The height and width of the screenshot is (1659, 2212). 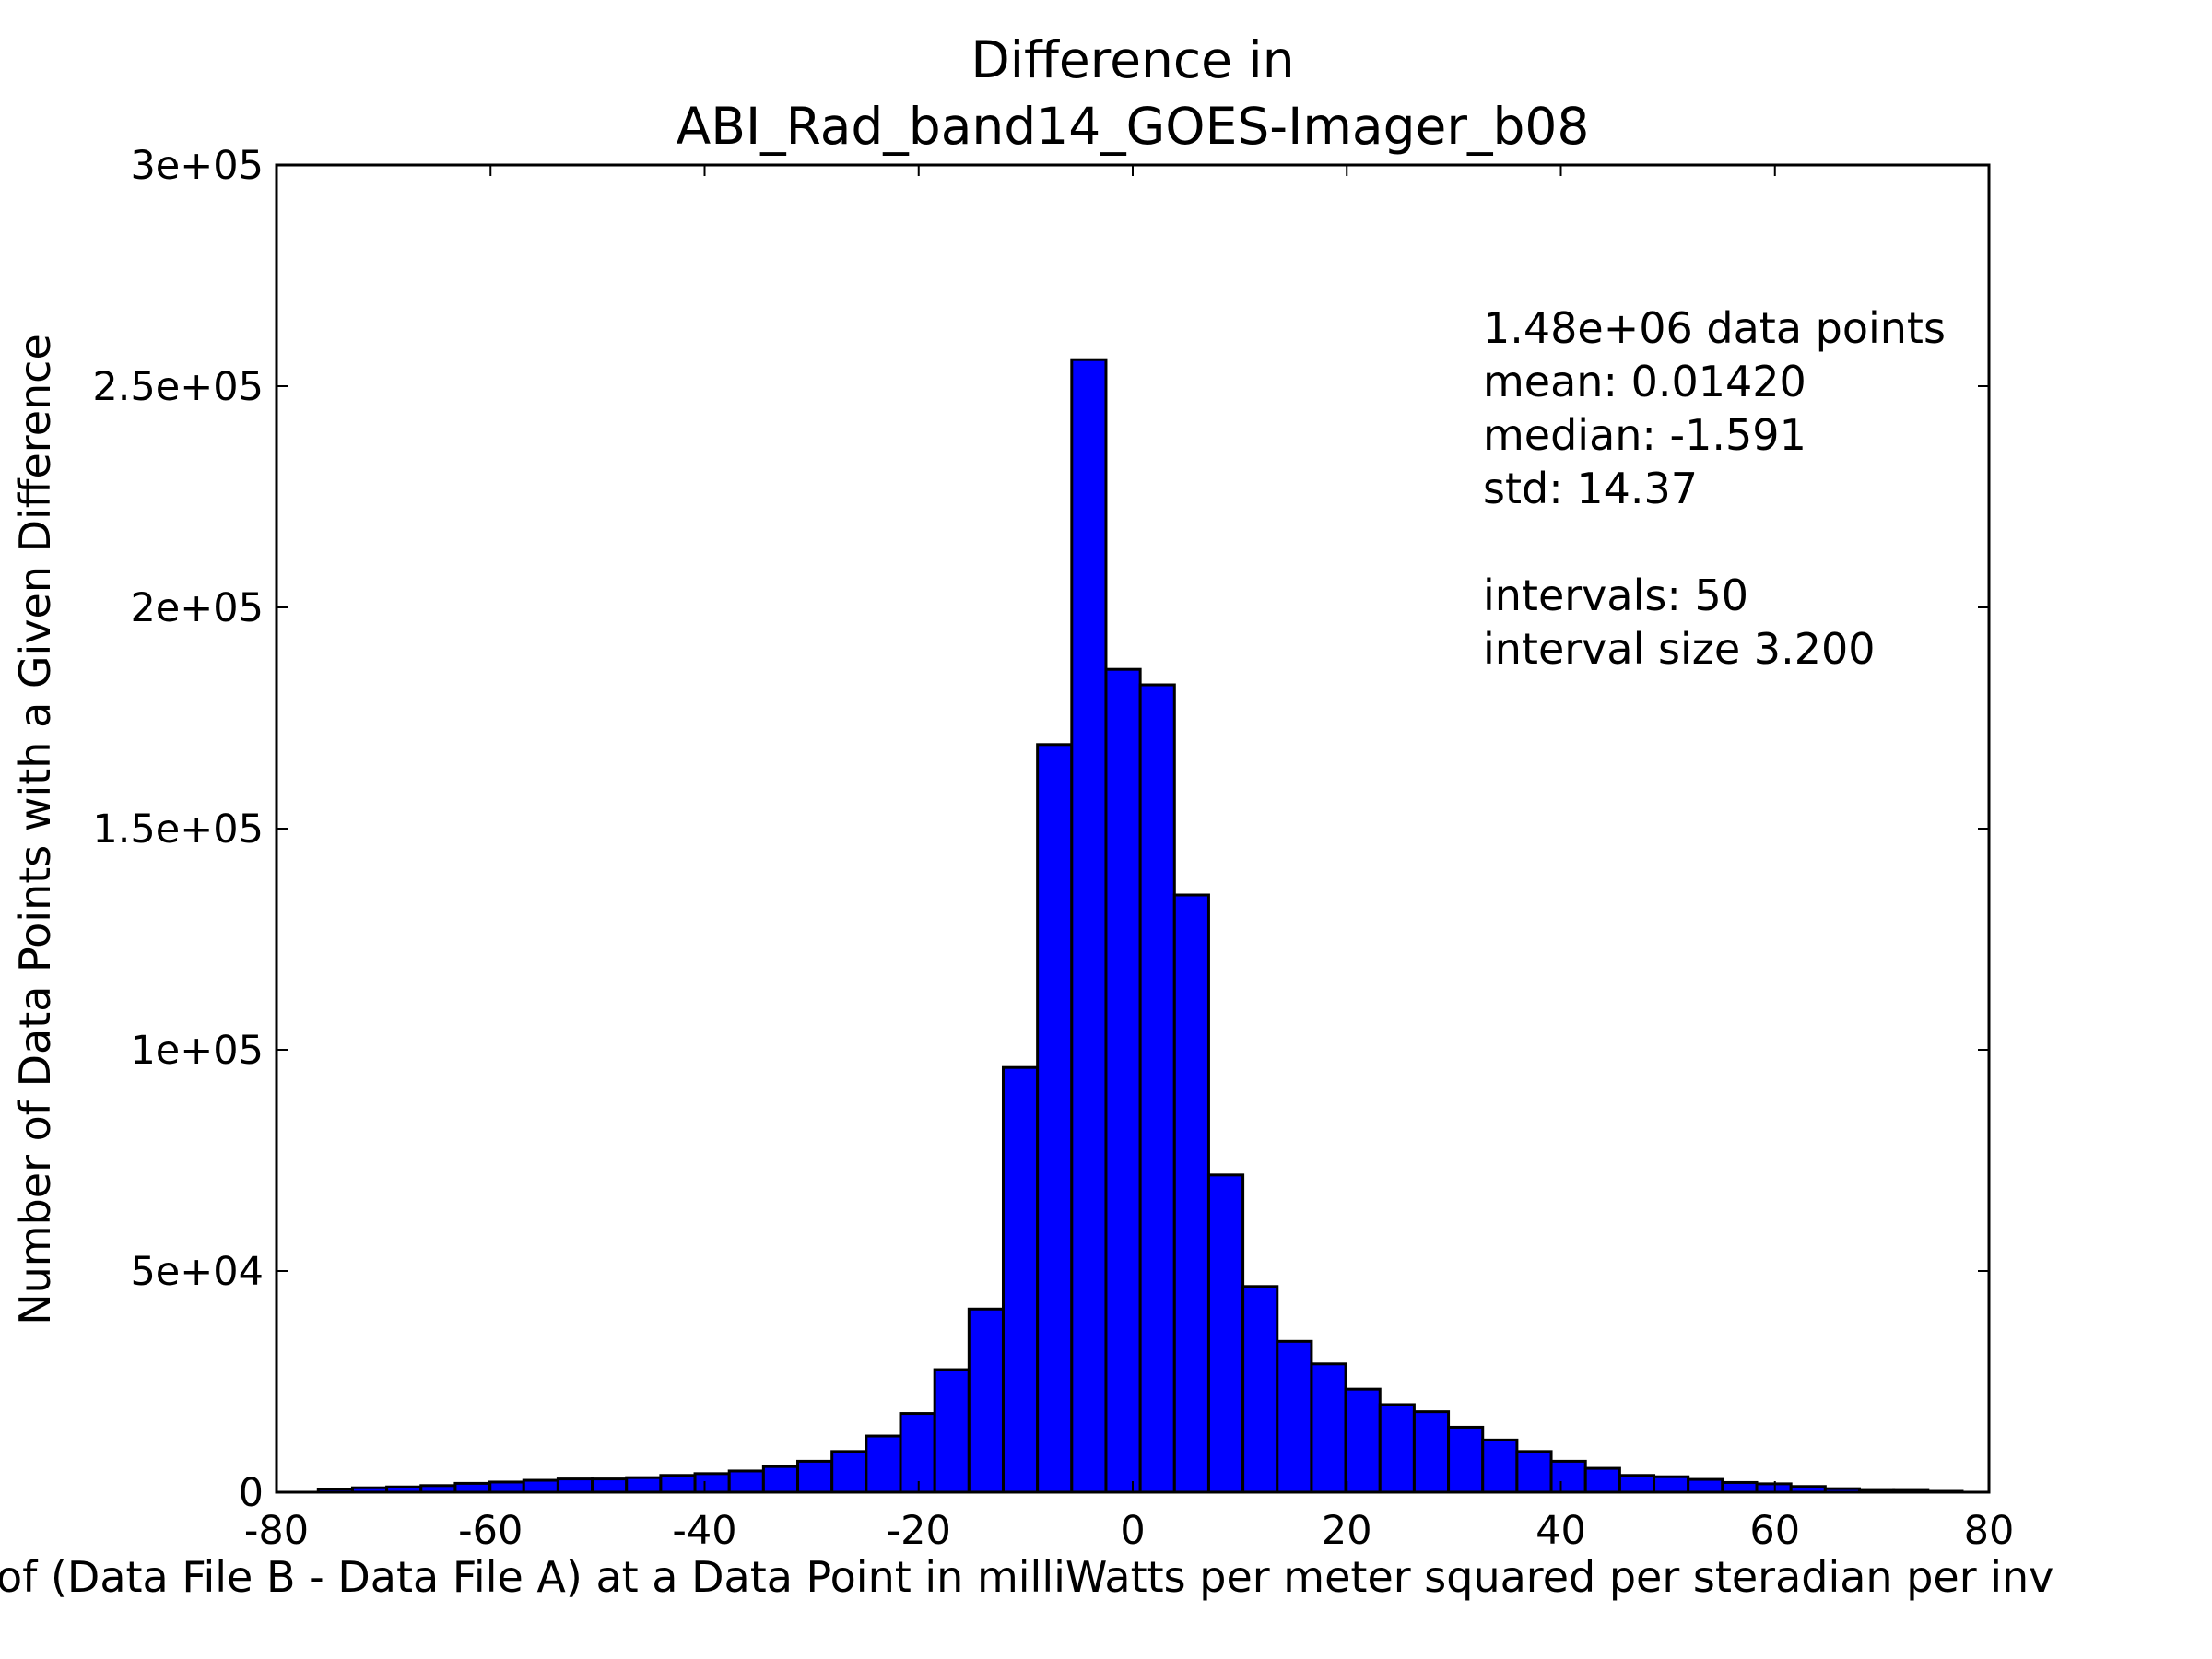 What do you see at coordinates (197, 1272) in the screenshot?
I see `y-tick-label: 5e+04` at bounding box center [197, 1272].